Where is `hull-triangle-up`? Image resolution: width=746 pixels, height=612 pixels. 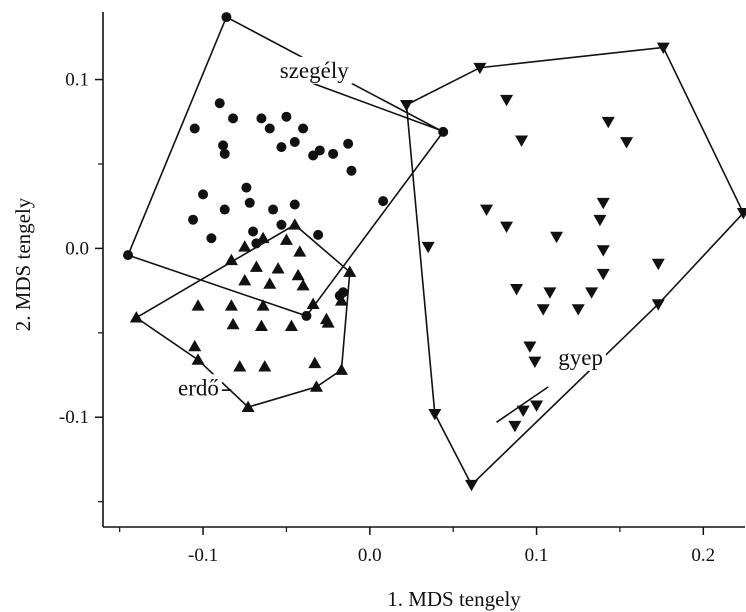
hull-triangle-up is located at coordinates (242, 316).